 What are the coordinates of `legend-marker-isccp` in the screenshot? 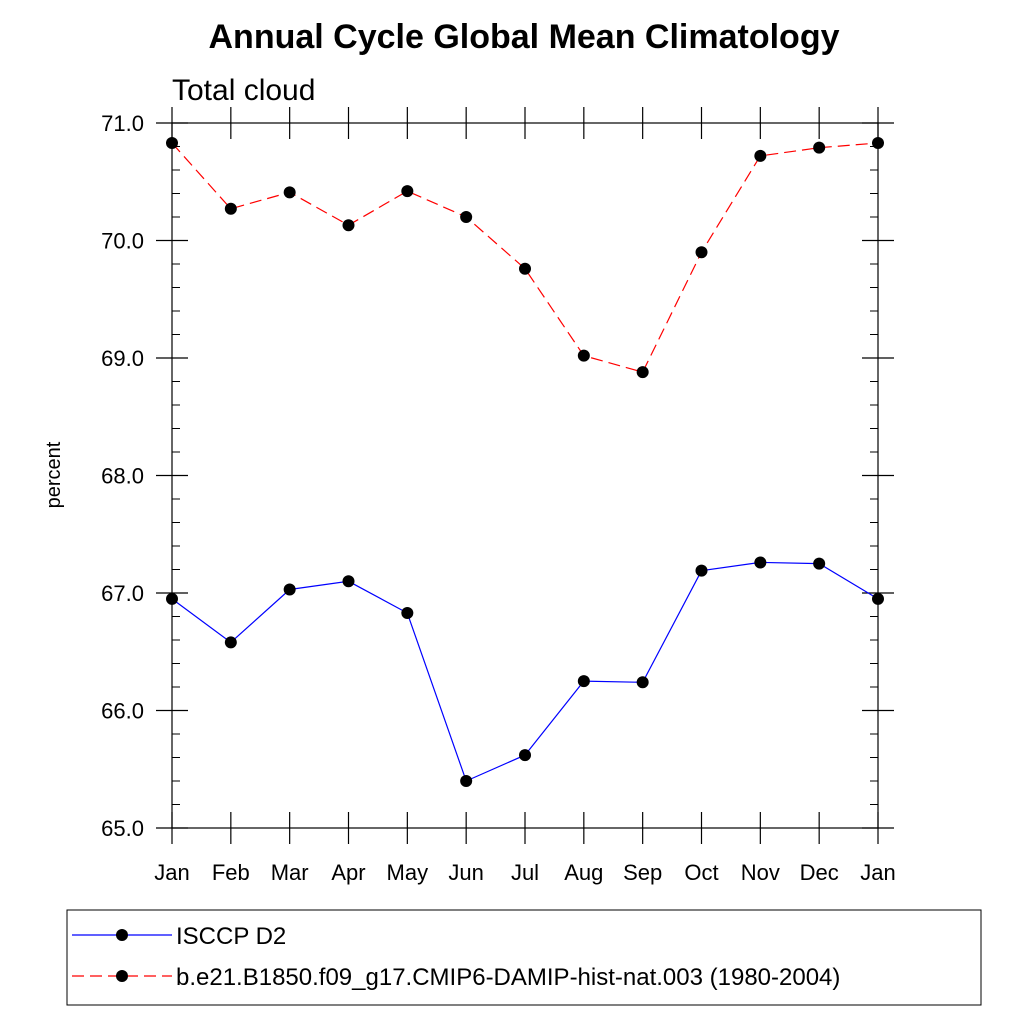 It's located at (122, 935).